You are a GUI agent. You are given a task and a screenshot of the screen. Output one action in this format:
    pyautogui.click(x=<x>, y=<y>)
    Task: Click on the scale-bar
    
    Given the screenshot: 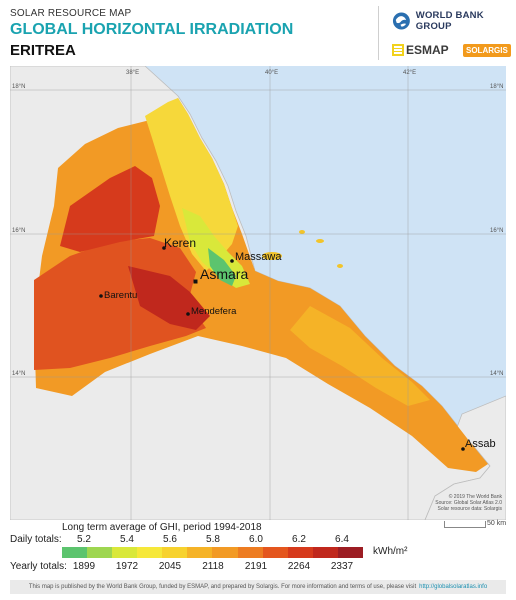 What is the action you would take?
    pyautogui.click(x=465, y=524)
    